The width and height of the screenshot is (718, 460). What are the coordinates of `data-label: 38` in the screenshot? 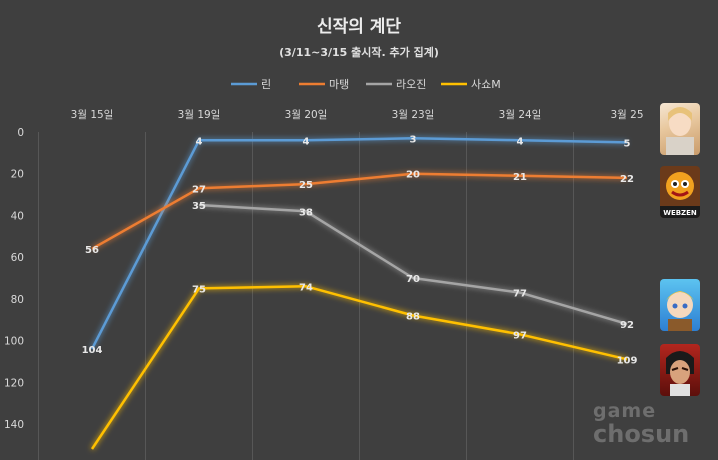 It's located at (306, 212).